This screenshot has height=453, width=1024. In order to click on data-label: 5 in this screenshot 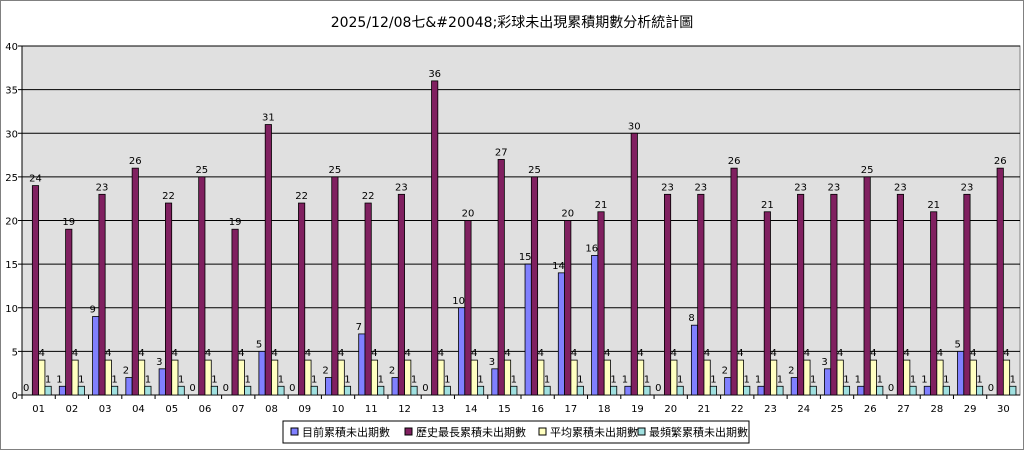, I will do `click(957, 344)`.